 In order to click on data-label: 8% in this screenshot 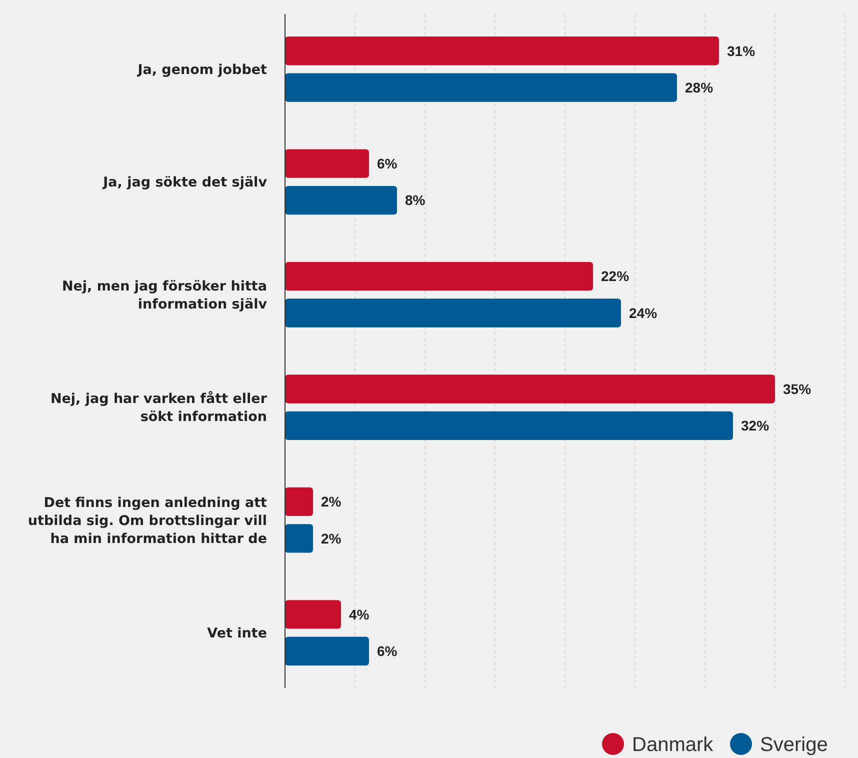, I will do `click(415, 200)`.